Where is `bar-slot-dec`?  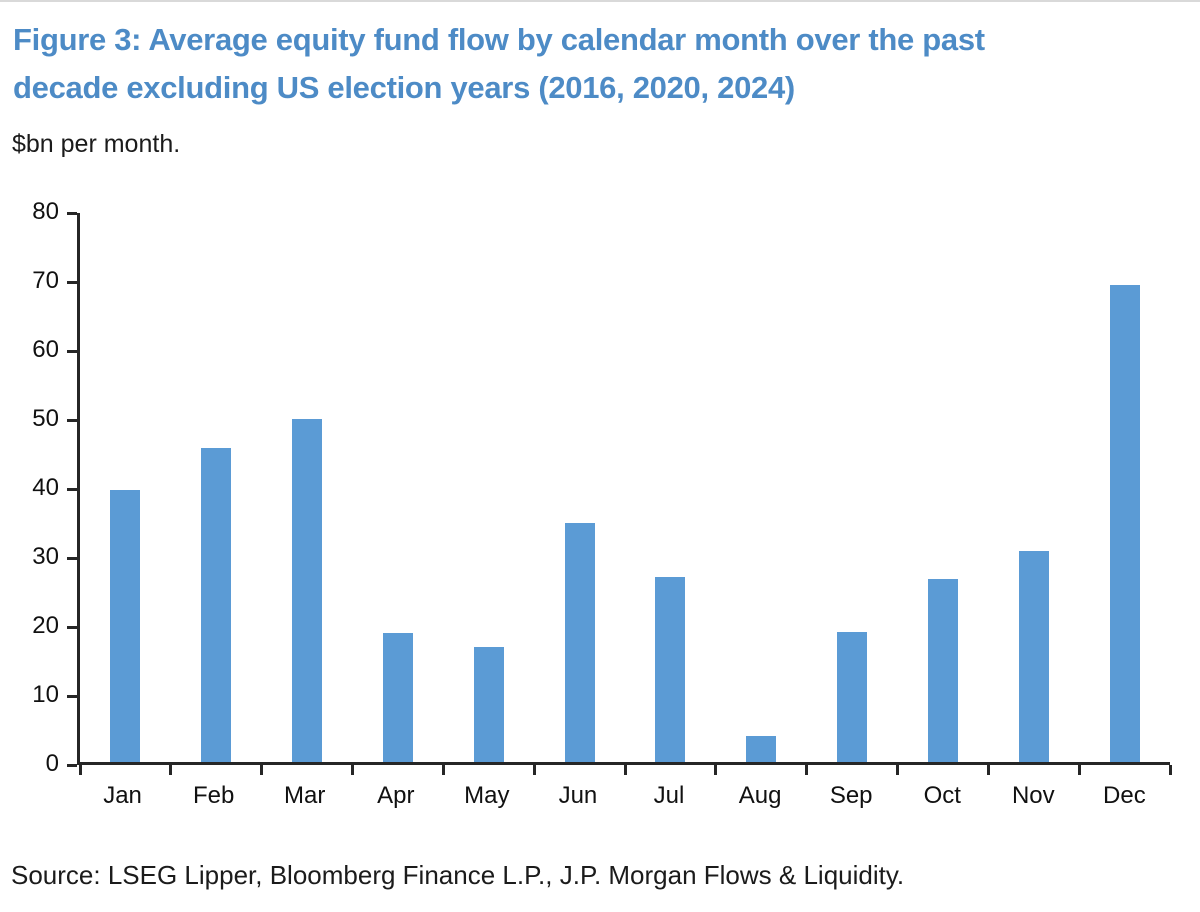 bar-slot-dec is located at coordinates (1124, 487).